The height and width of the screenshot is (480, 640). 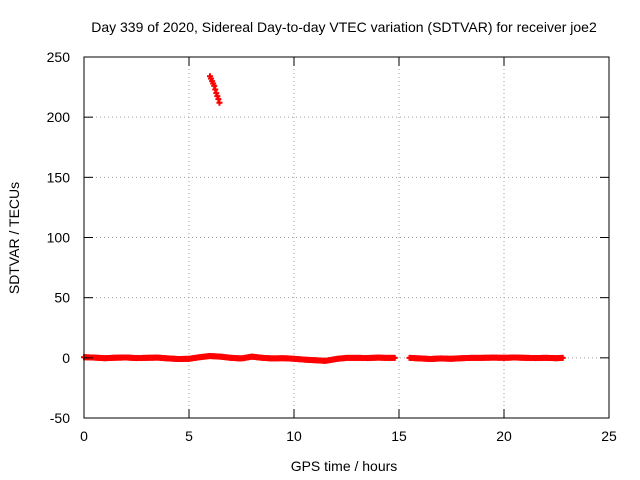 I want to click on y-tick-label: 0, so click(x=66, y=358).